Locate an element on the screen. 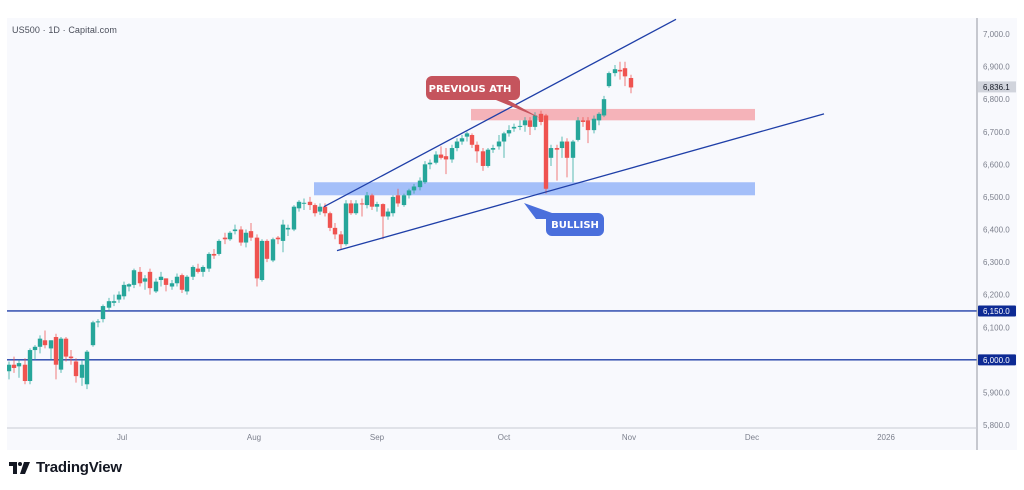 The height and width of the screenshot is (490, 1024). previous-ath-label: PREVIOUS ATH is located at coordinates (470, 89).